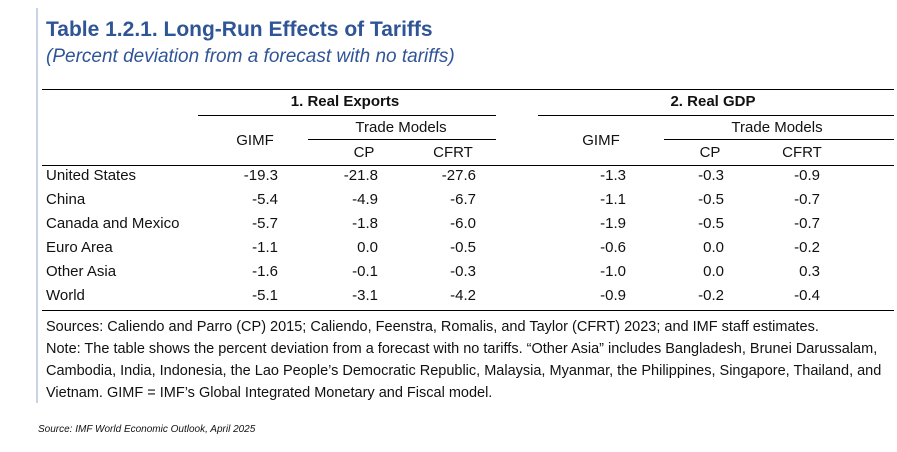 This screenshot has width=897, height=452. I want to click on row-label: United States, so click(91, 175).